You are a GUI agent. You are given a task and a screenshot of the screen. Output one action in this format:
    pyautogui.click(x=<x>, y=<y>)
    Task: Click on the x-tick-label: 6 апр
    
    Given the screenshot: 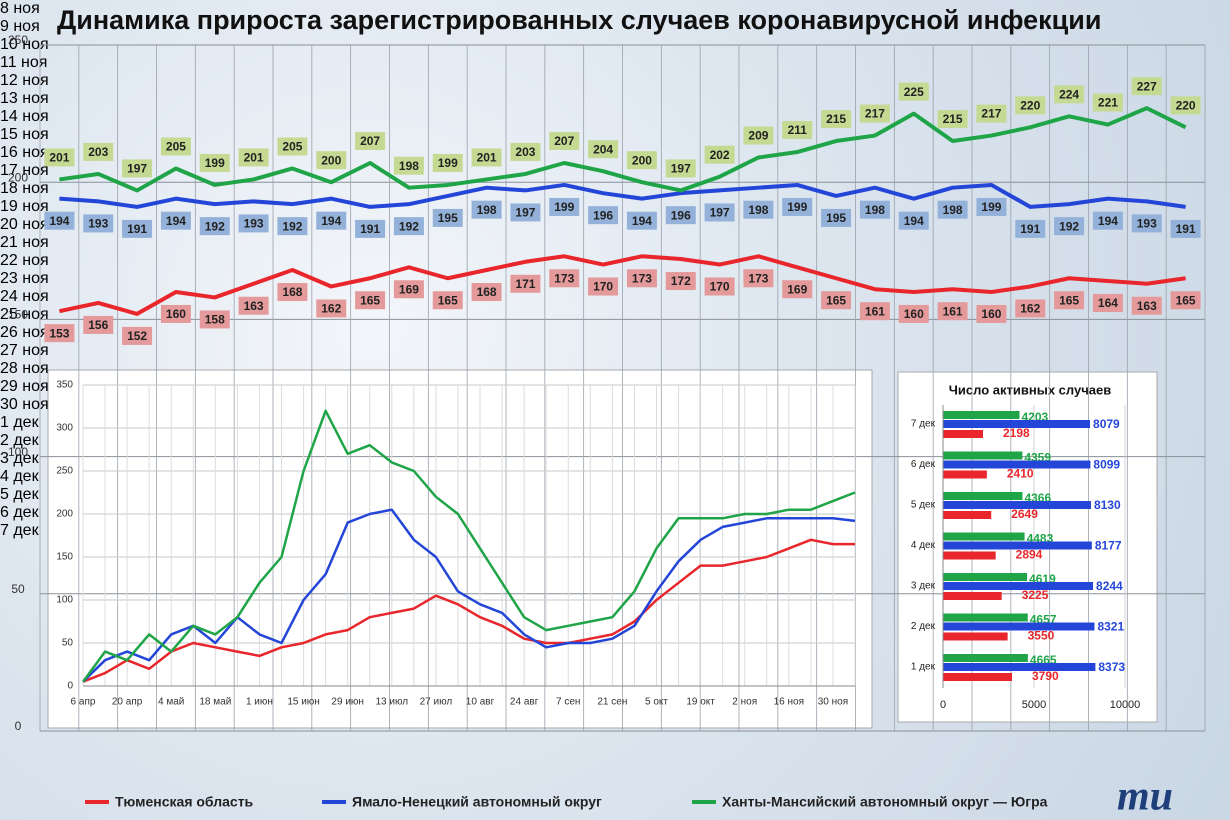 What is the action you would take?
    pyautogui.click(x=83, y=702)
    